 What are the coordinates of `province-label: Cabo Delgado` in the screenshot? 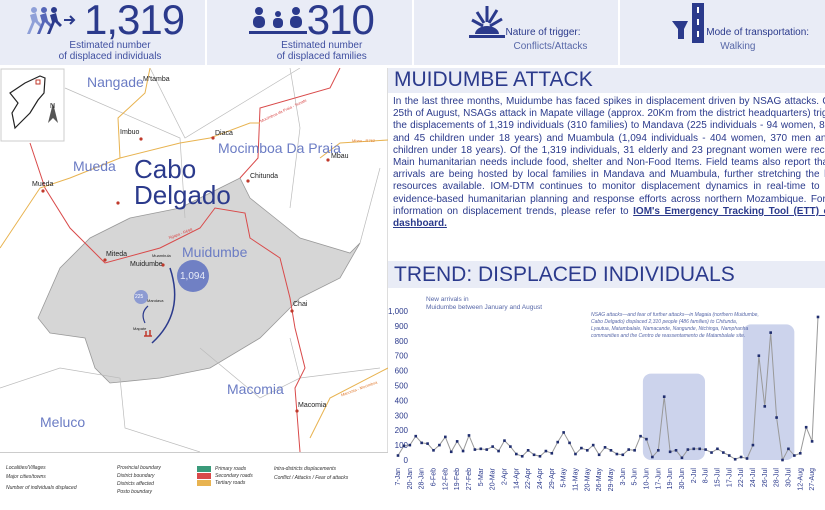 It's located at (182, 182).